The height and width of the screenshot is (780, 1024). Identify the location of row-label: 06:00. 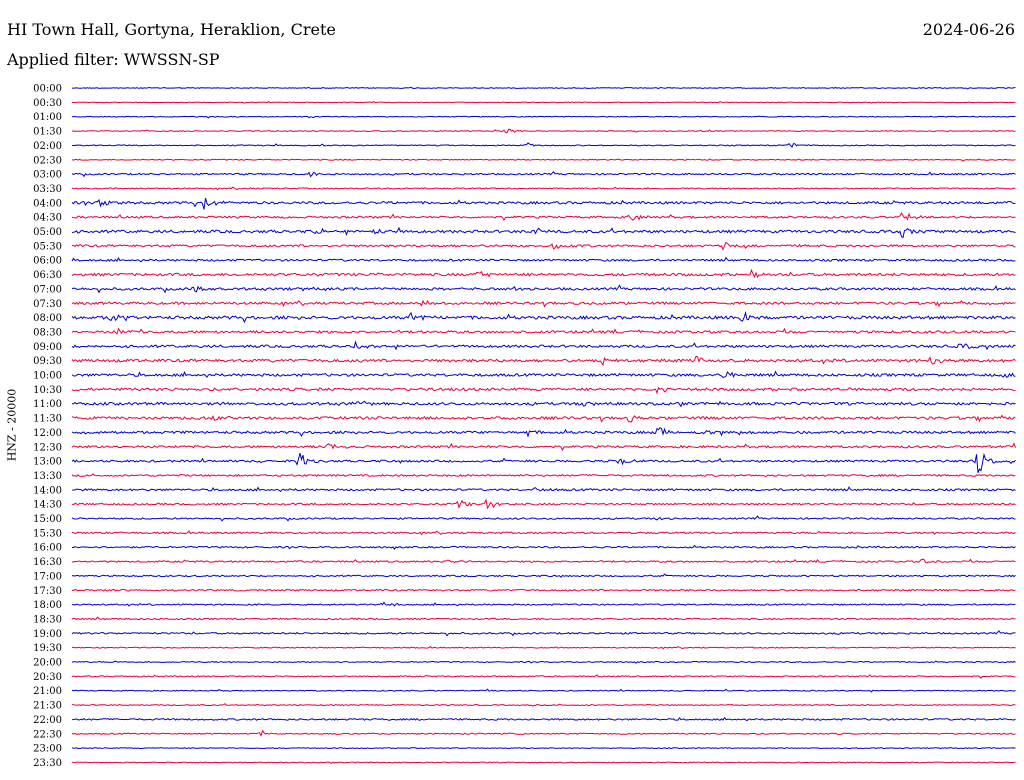
(47, 261).